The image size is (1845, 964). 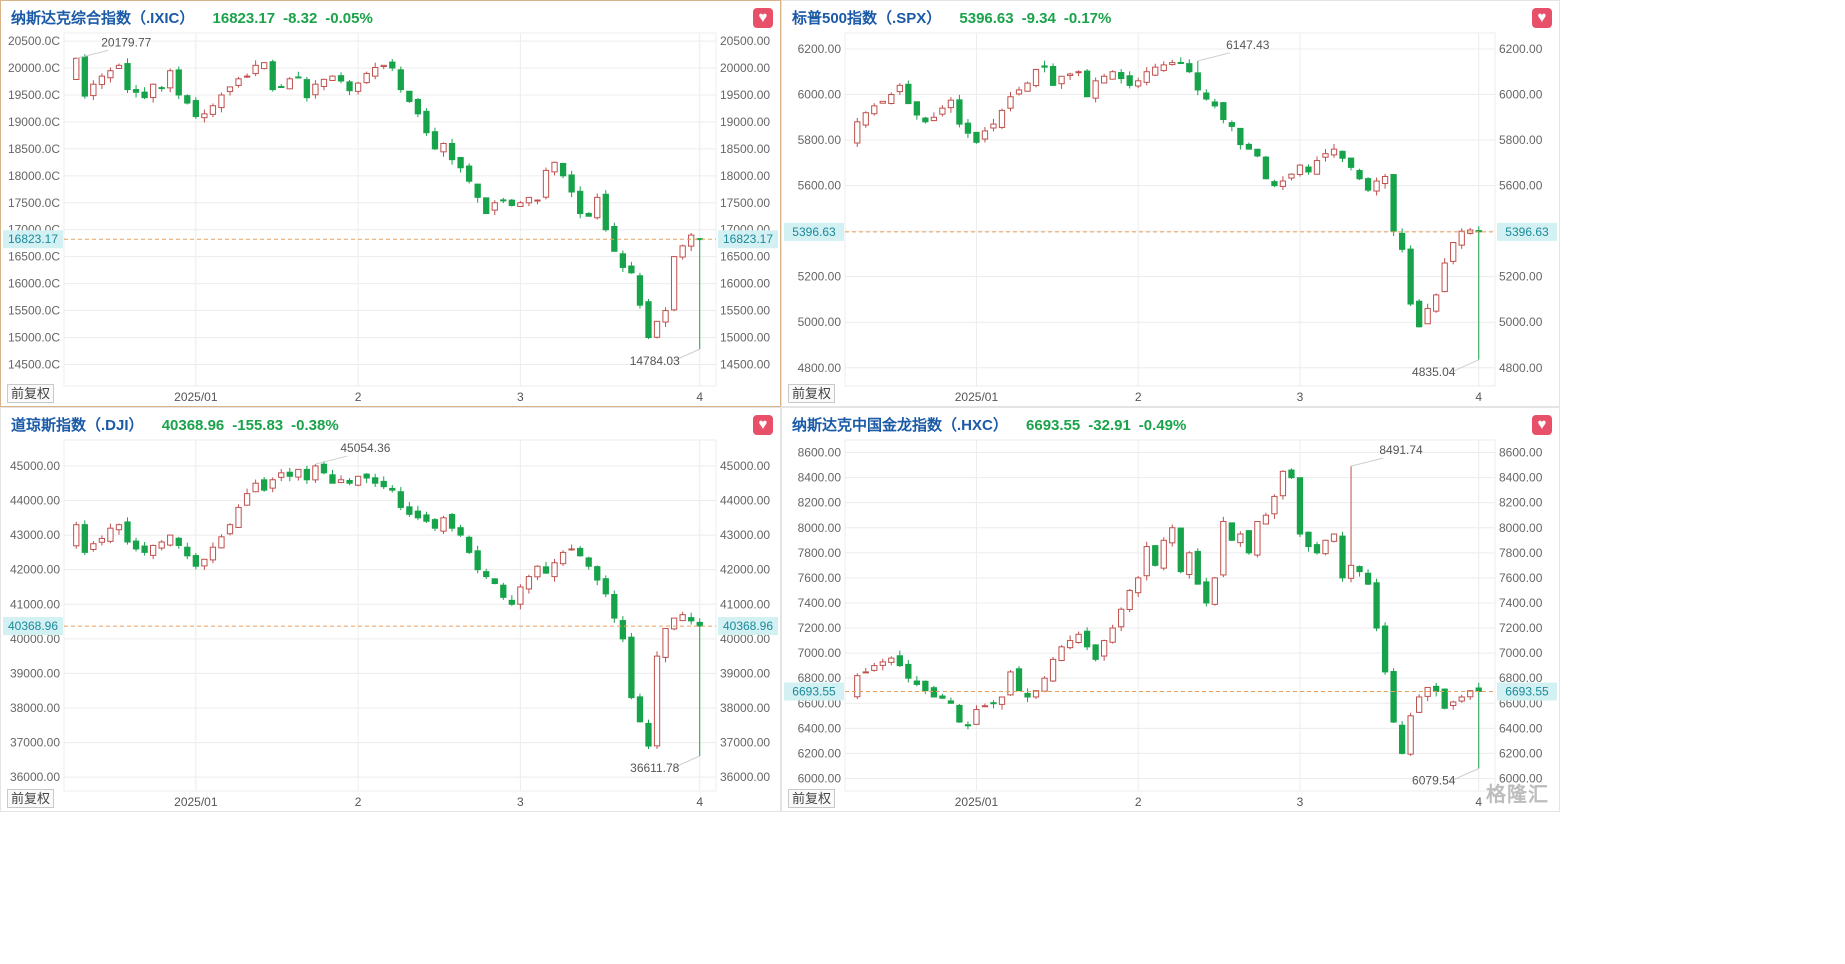 What do you see at coordinates (745, 466) in the screenshot?
I see `y-tick-label-right: 45000.00` at bounding box center [745, 466].